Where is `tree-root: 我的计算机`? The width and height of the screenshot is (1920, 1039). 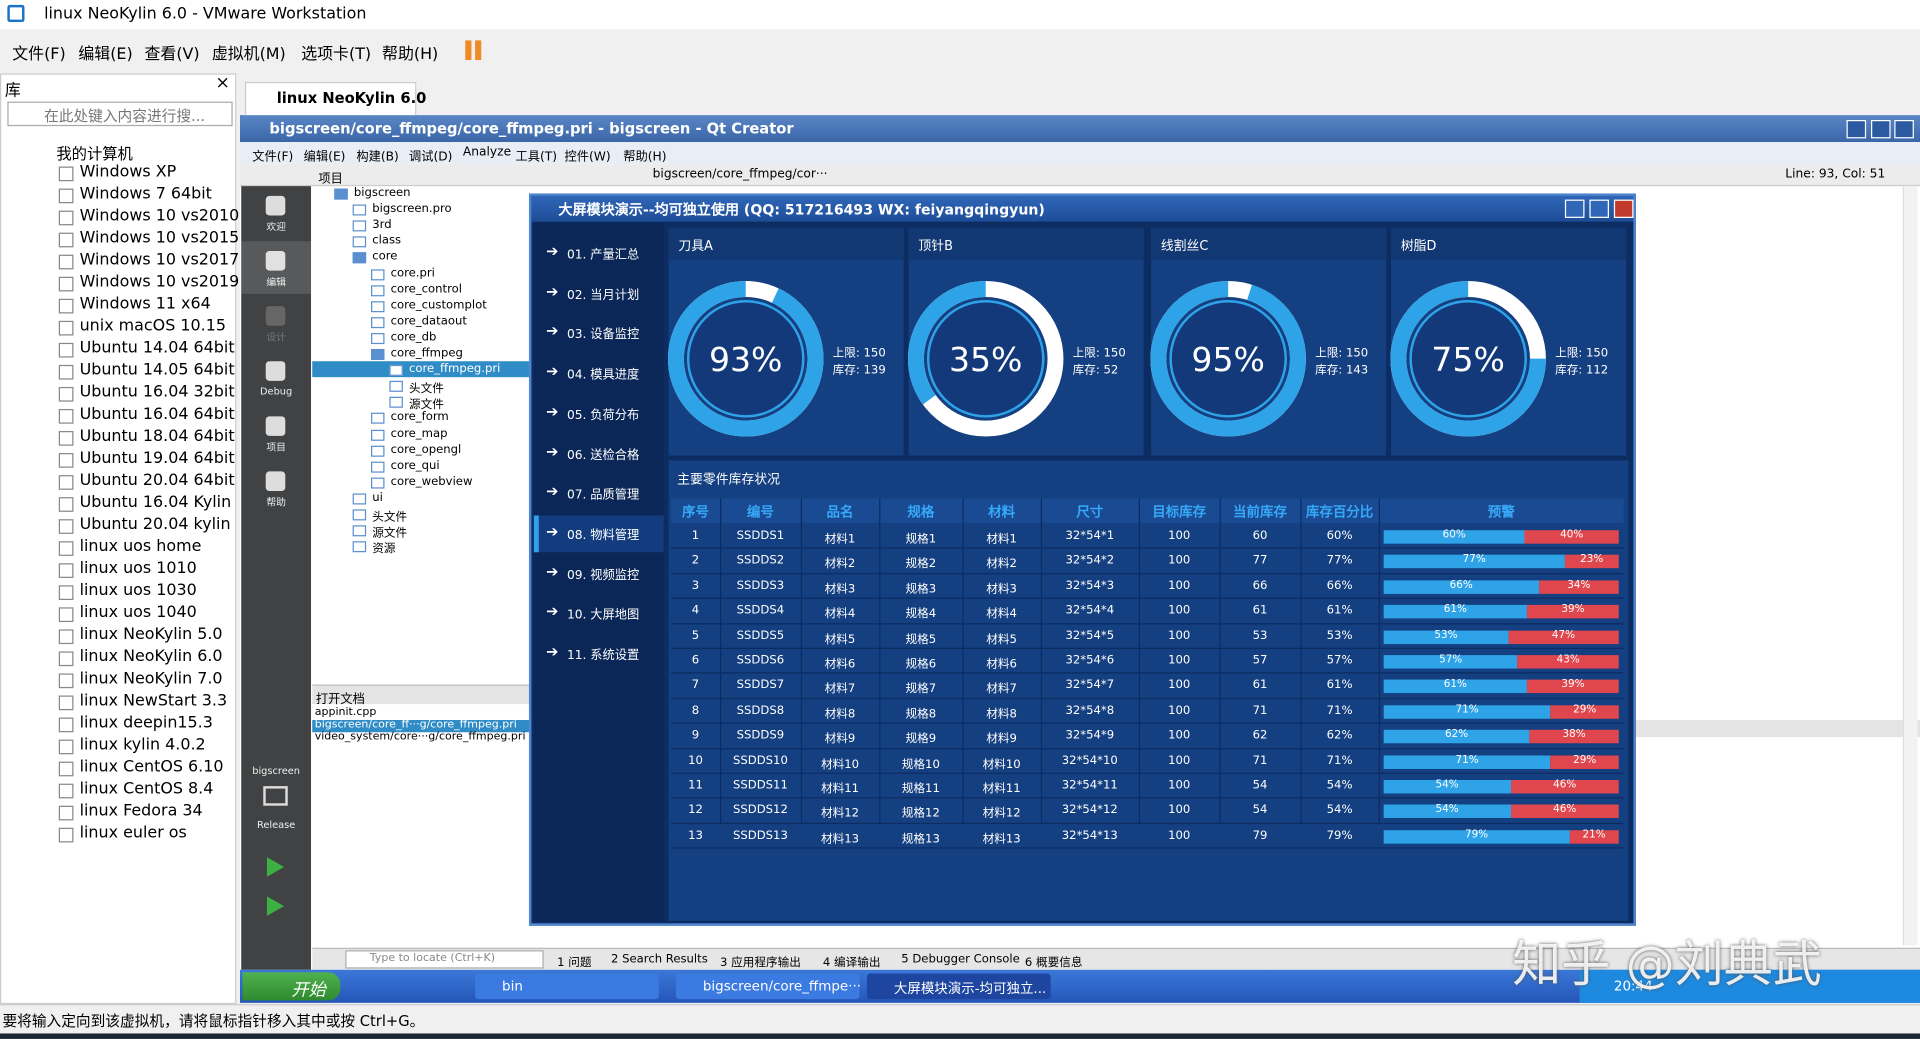 tree-root: 我的计算机 is located at coordinates (94, 153).